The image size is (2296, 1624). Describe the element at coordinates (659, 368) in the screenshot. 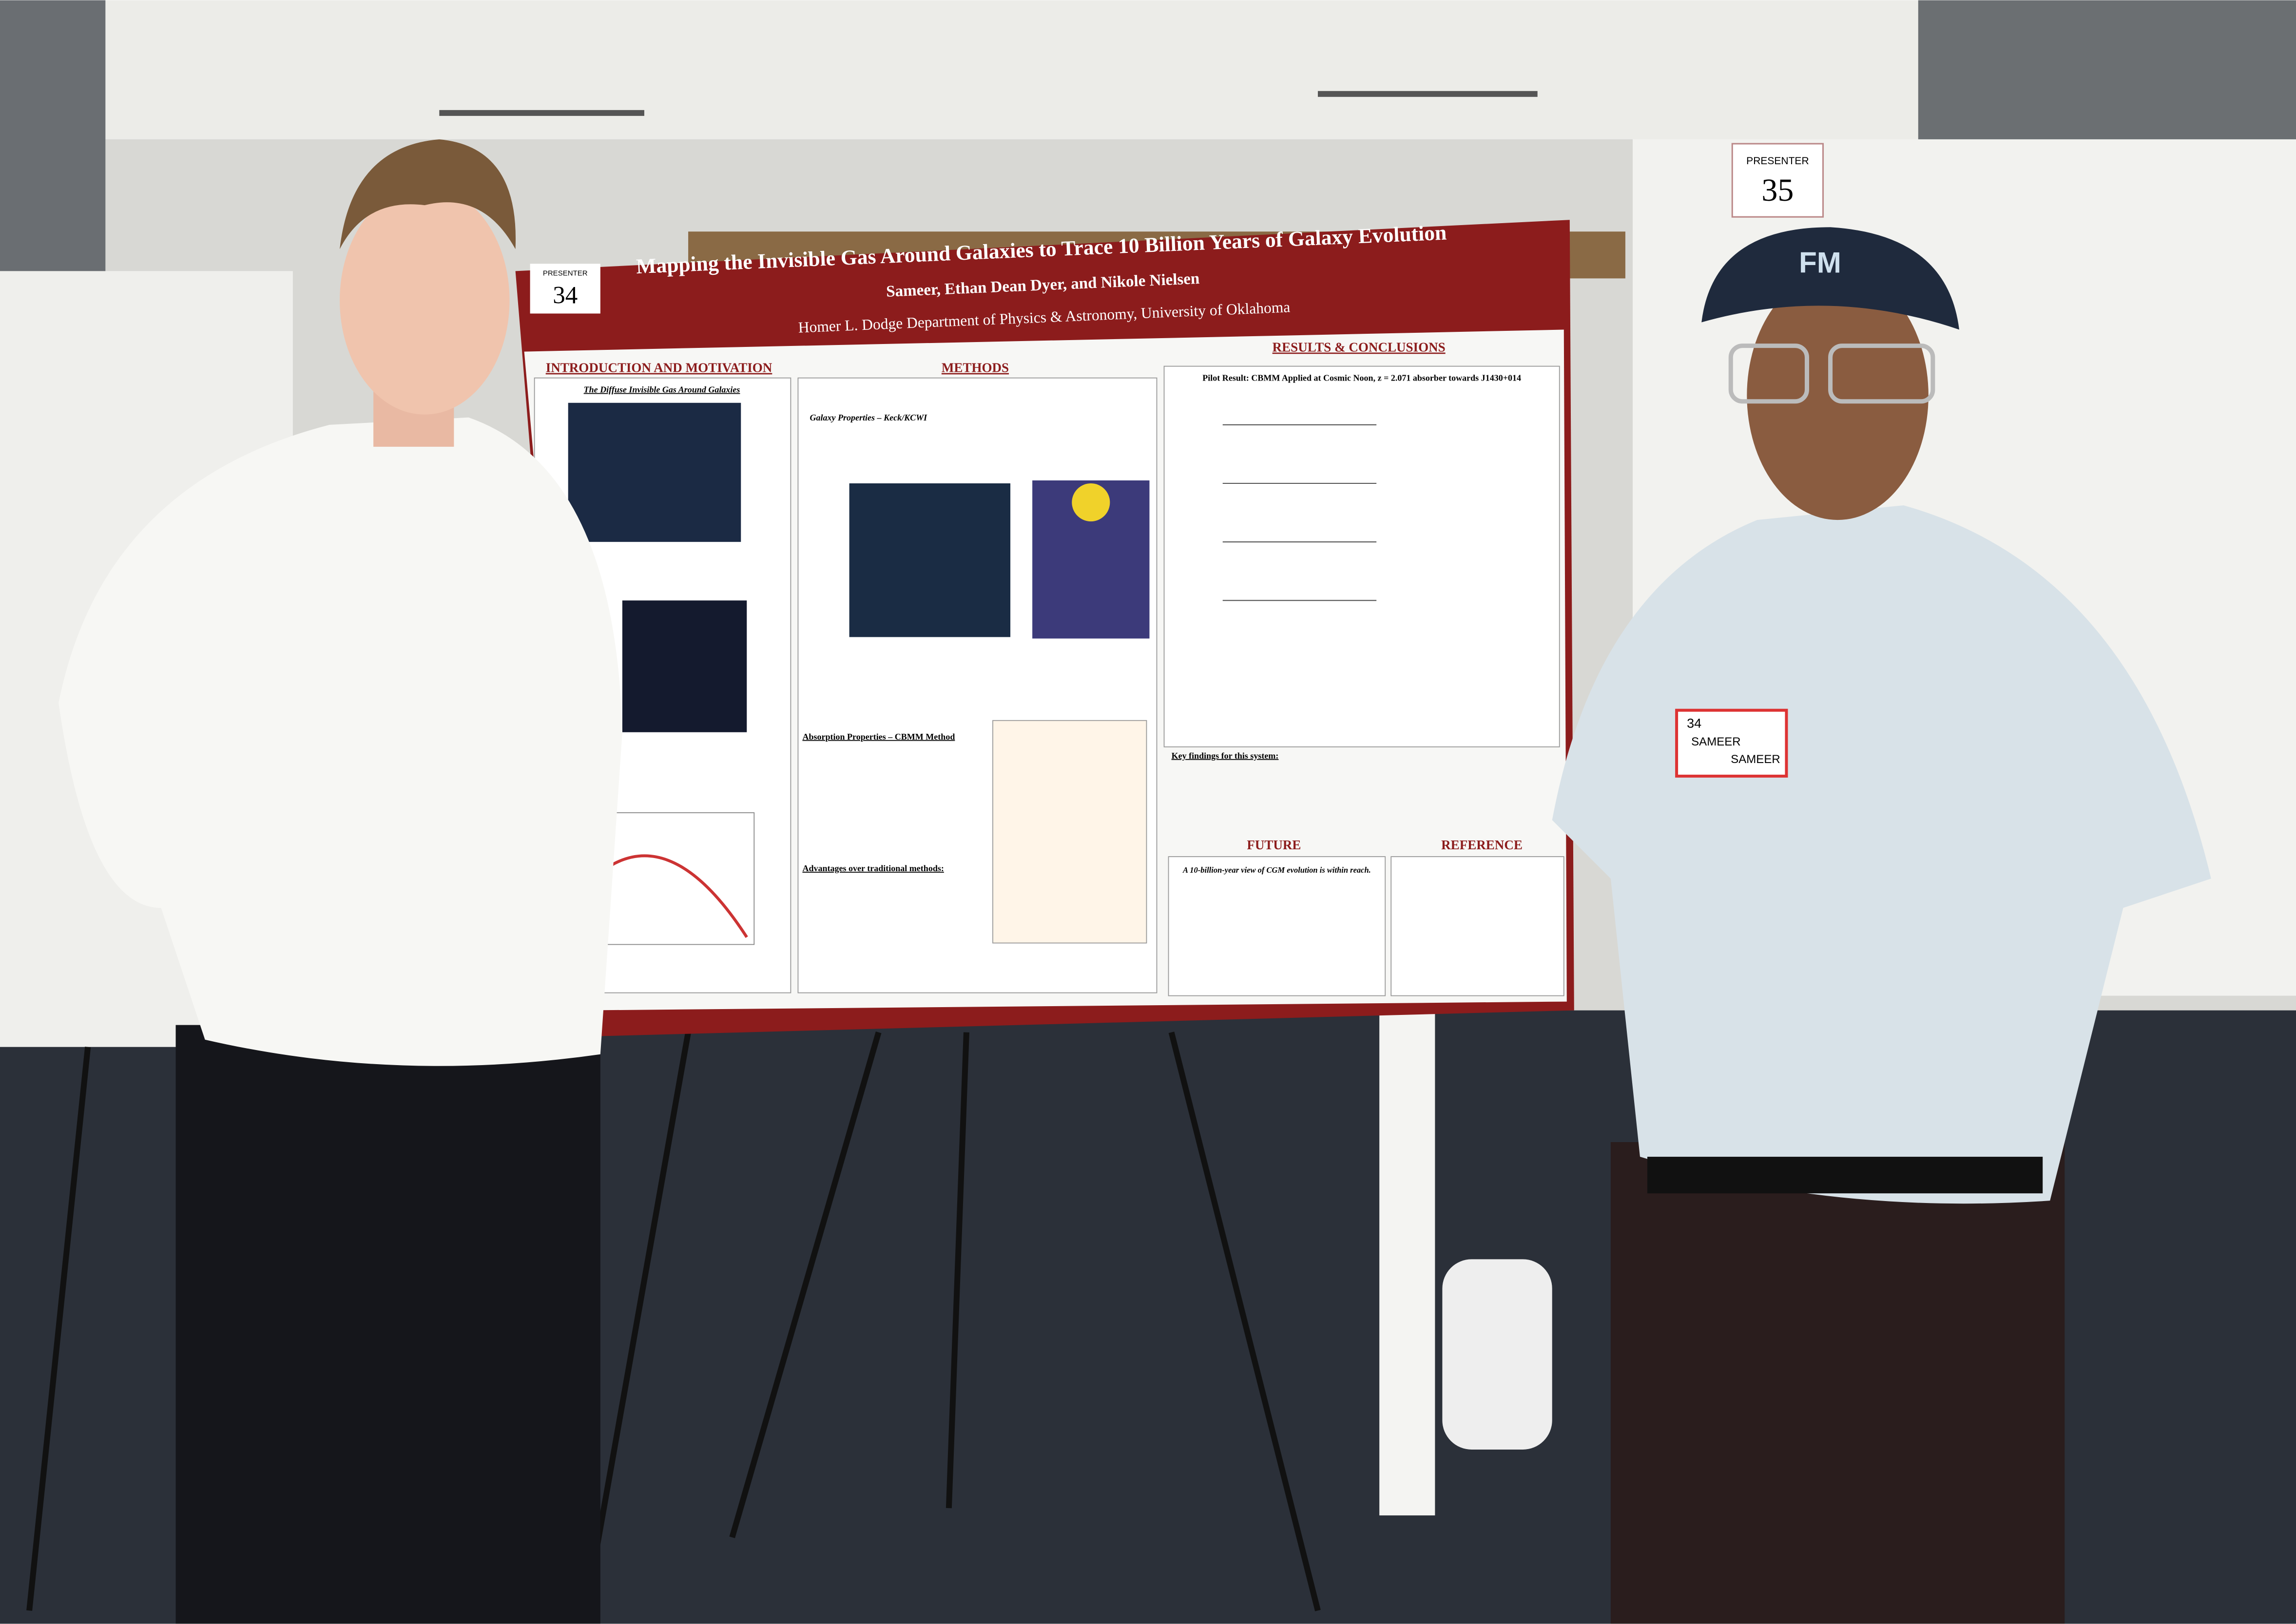

I see `section-header: INTRODUCTION AND MOTIVATION` at that location.